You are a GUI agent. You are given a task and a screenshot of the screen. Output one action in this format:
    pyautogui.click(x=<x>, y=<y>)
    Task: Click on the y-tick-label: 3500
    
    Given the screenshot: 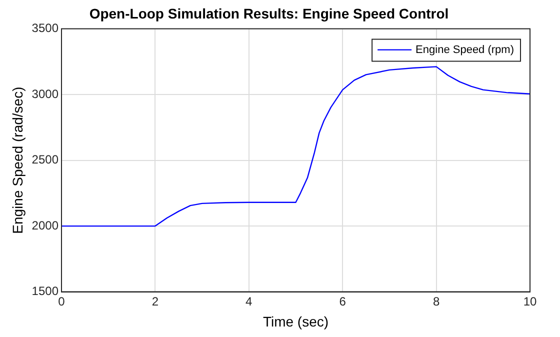 What is the action you would take?
    pyautogui.click(x=45, y=28)
    